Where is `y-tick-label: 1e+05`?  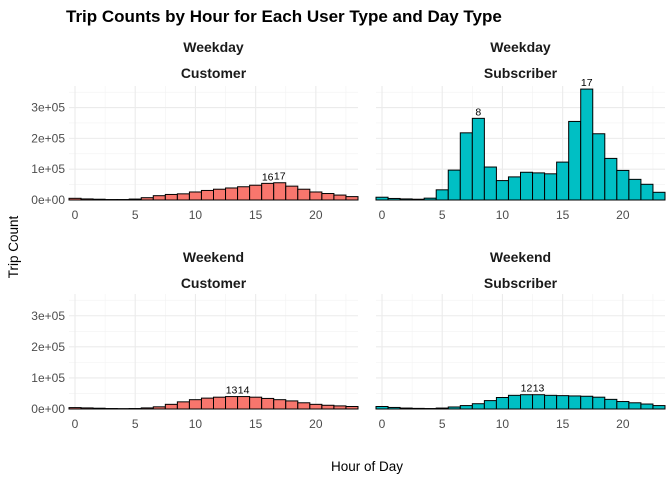 y-tick-label: 1e+05 is located at coordinates (48, 378).